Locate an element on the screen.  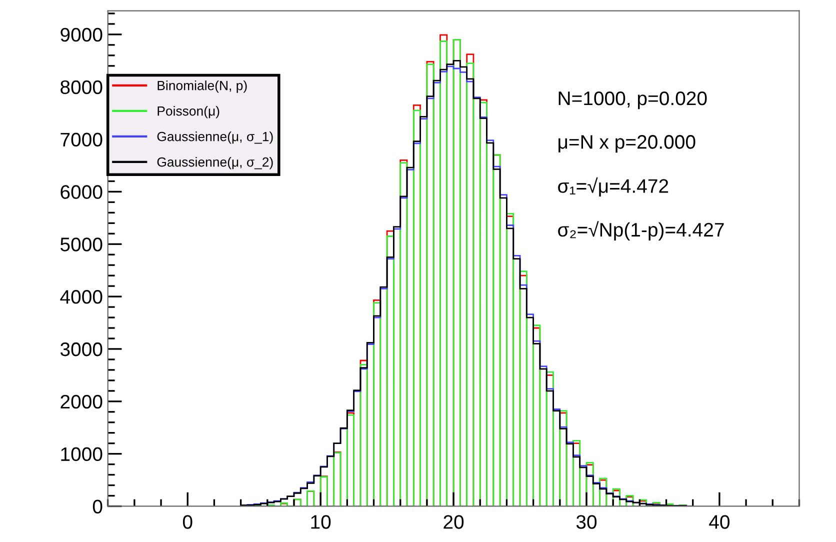
legend-label: Gaussienne(μ, σ_2) is located at coordinates (215, 163).